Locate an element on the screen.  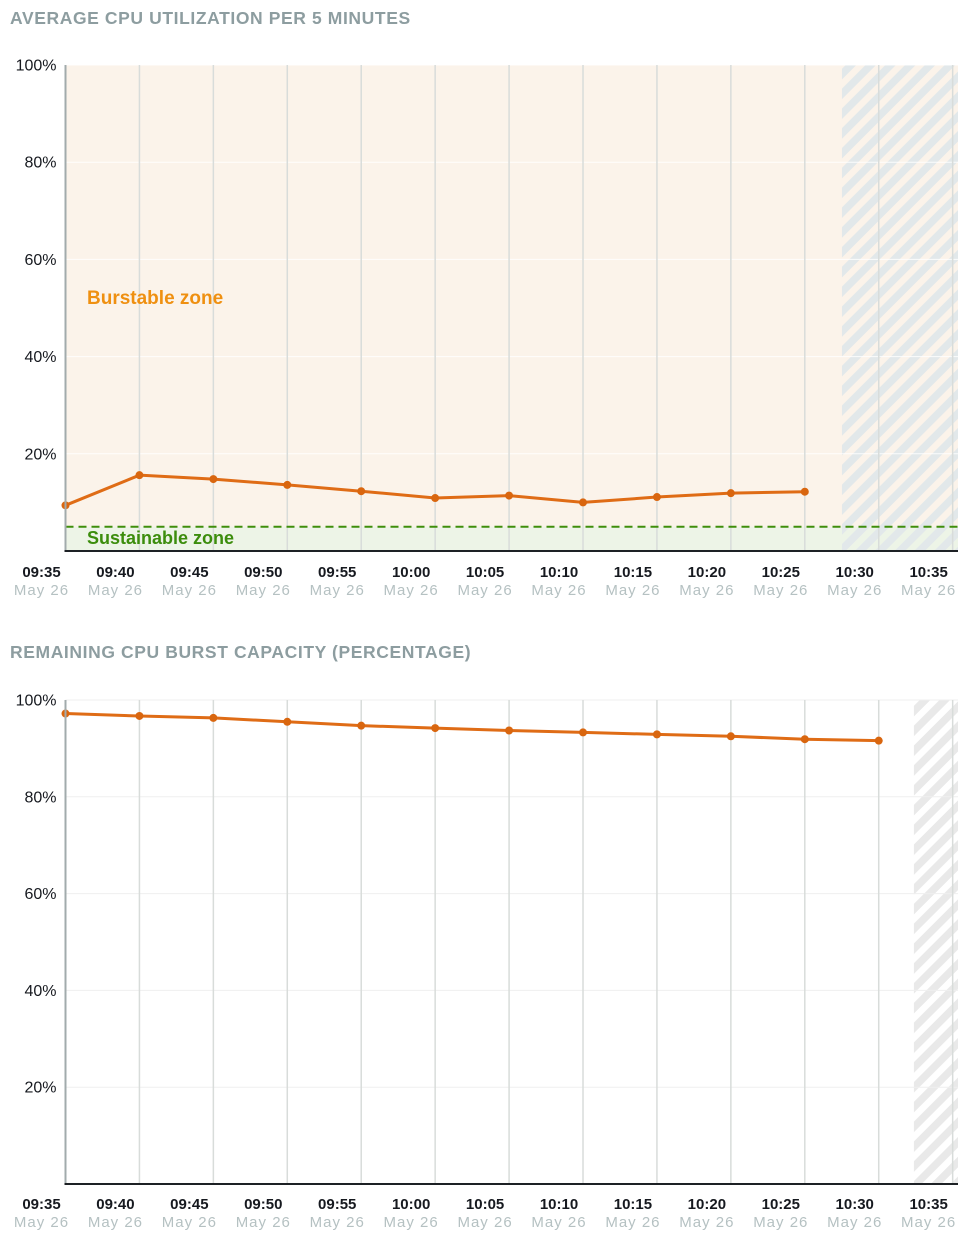
sustainable-zone-label: Sustainable zone is located at coordinates (161, 538).